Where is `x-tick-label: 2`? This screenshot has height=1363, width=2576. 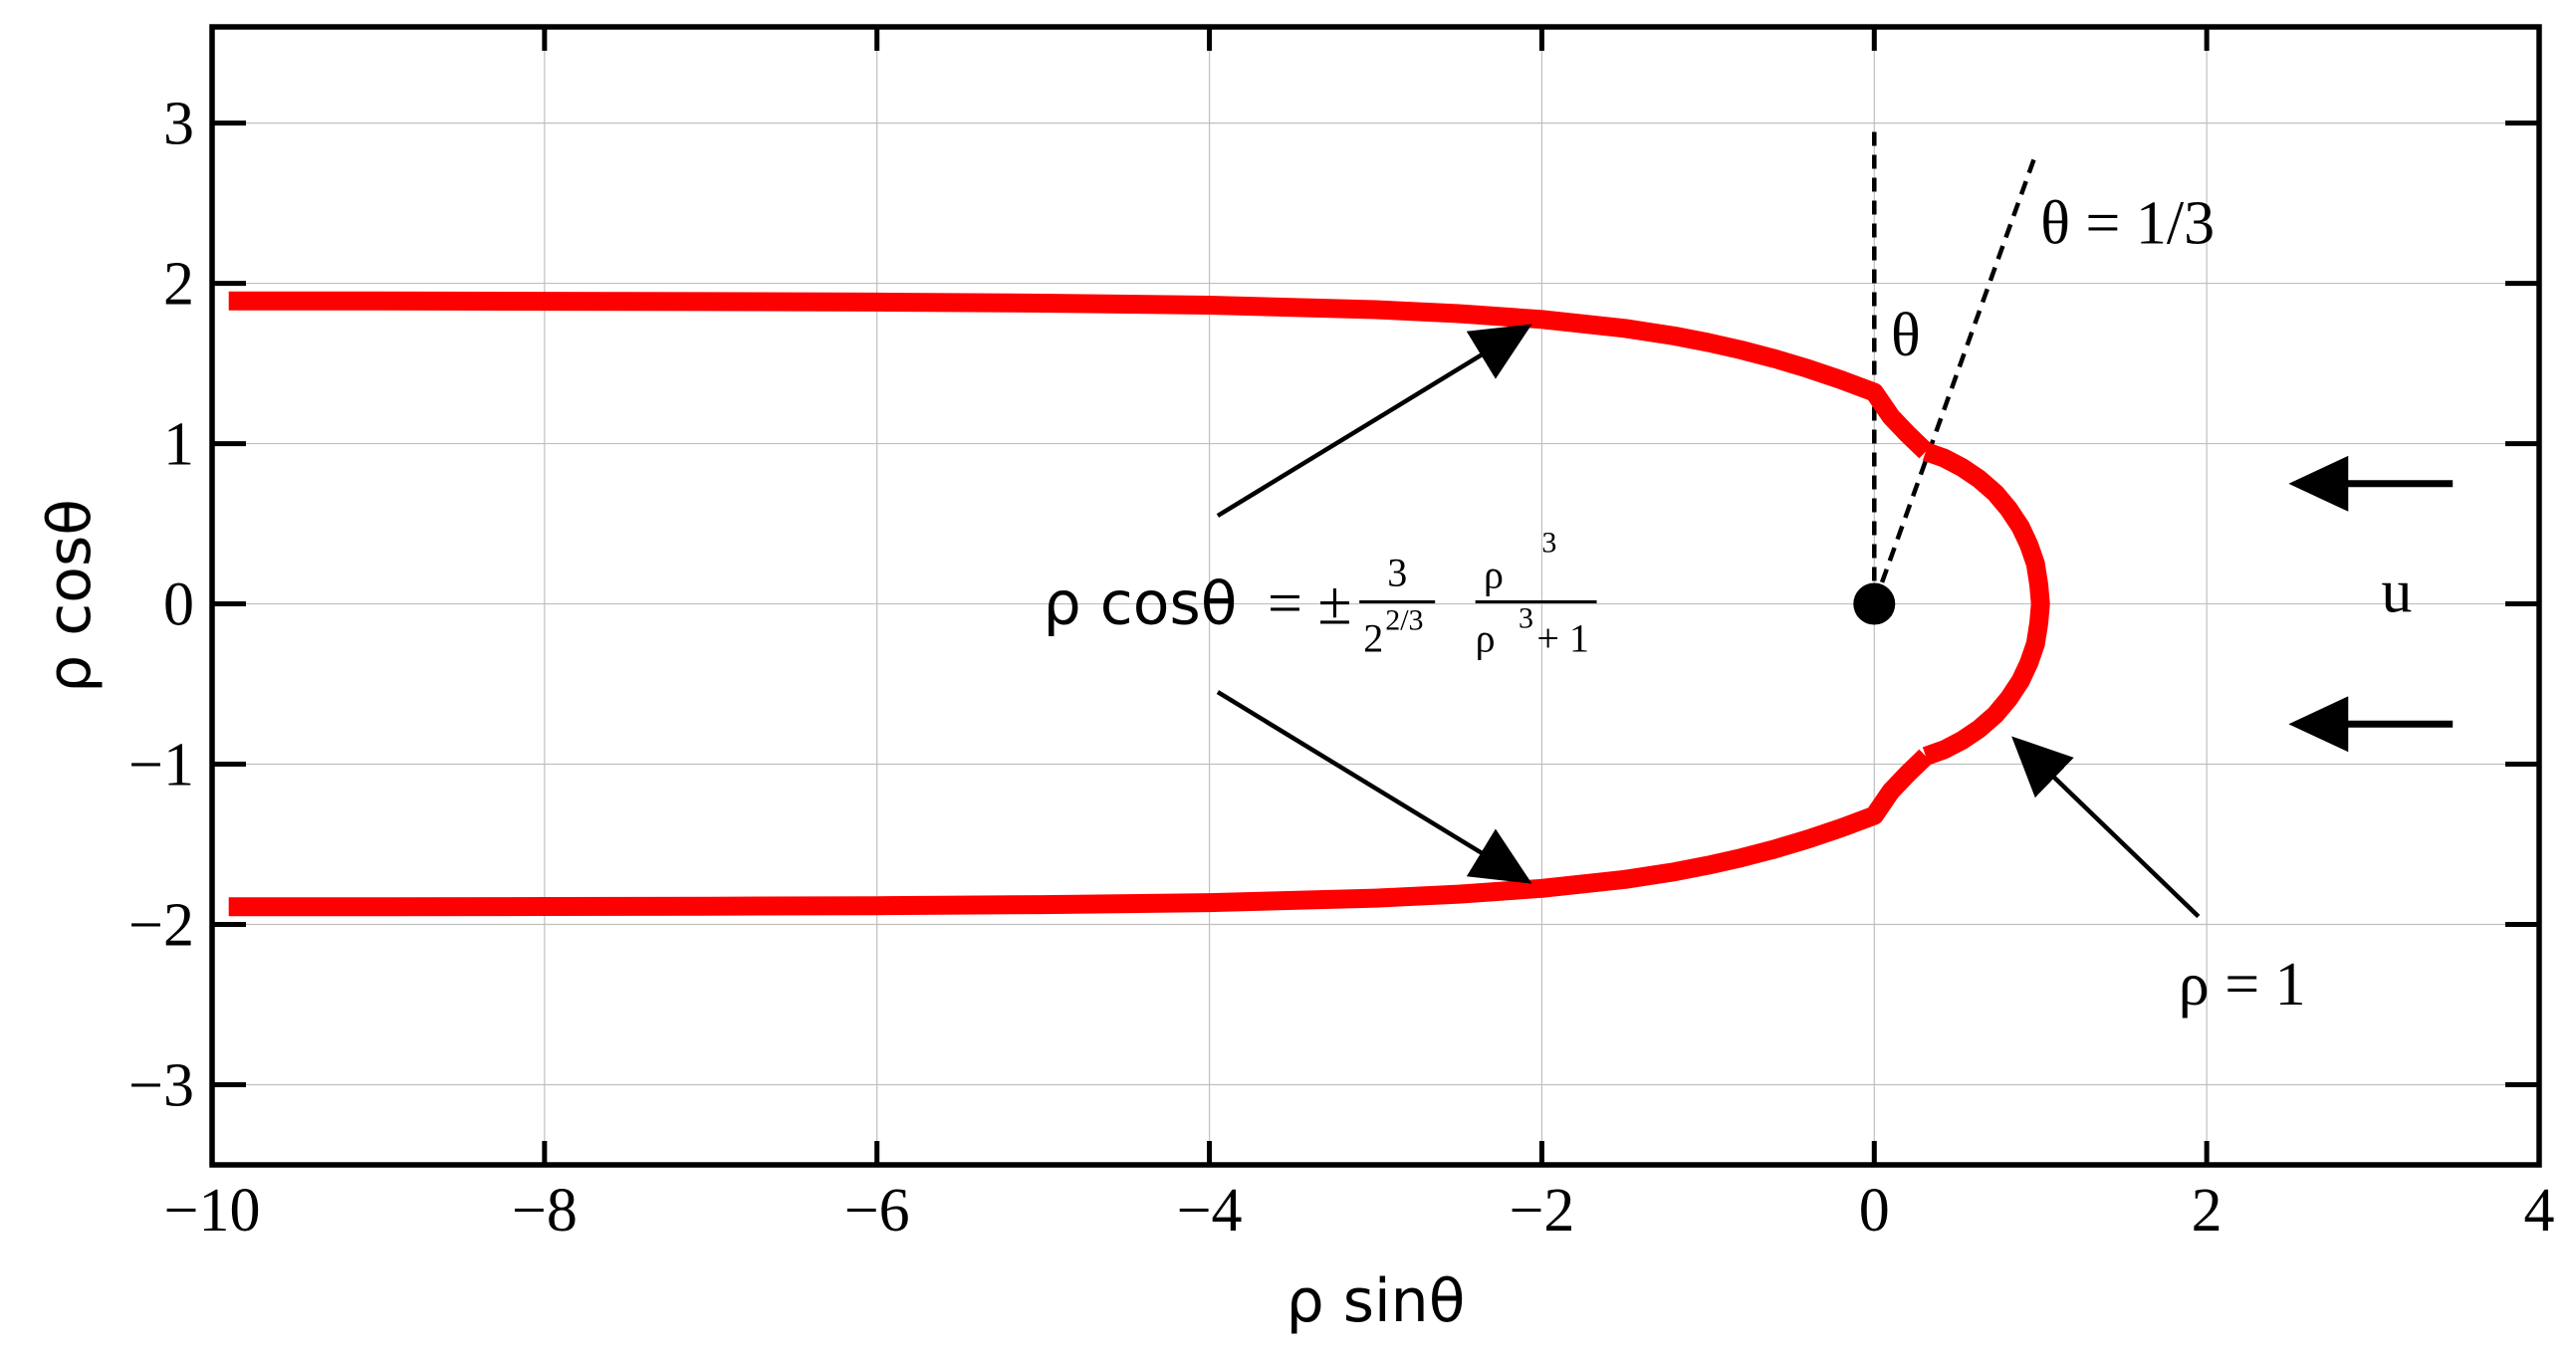 x-tick-label: 2 is located at coordinates (2207, 1211).